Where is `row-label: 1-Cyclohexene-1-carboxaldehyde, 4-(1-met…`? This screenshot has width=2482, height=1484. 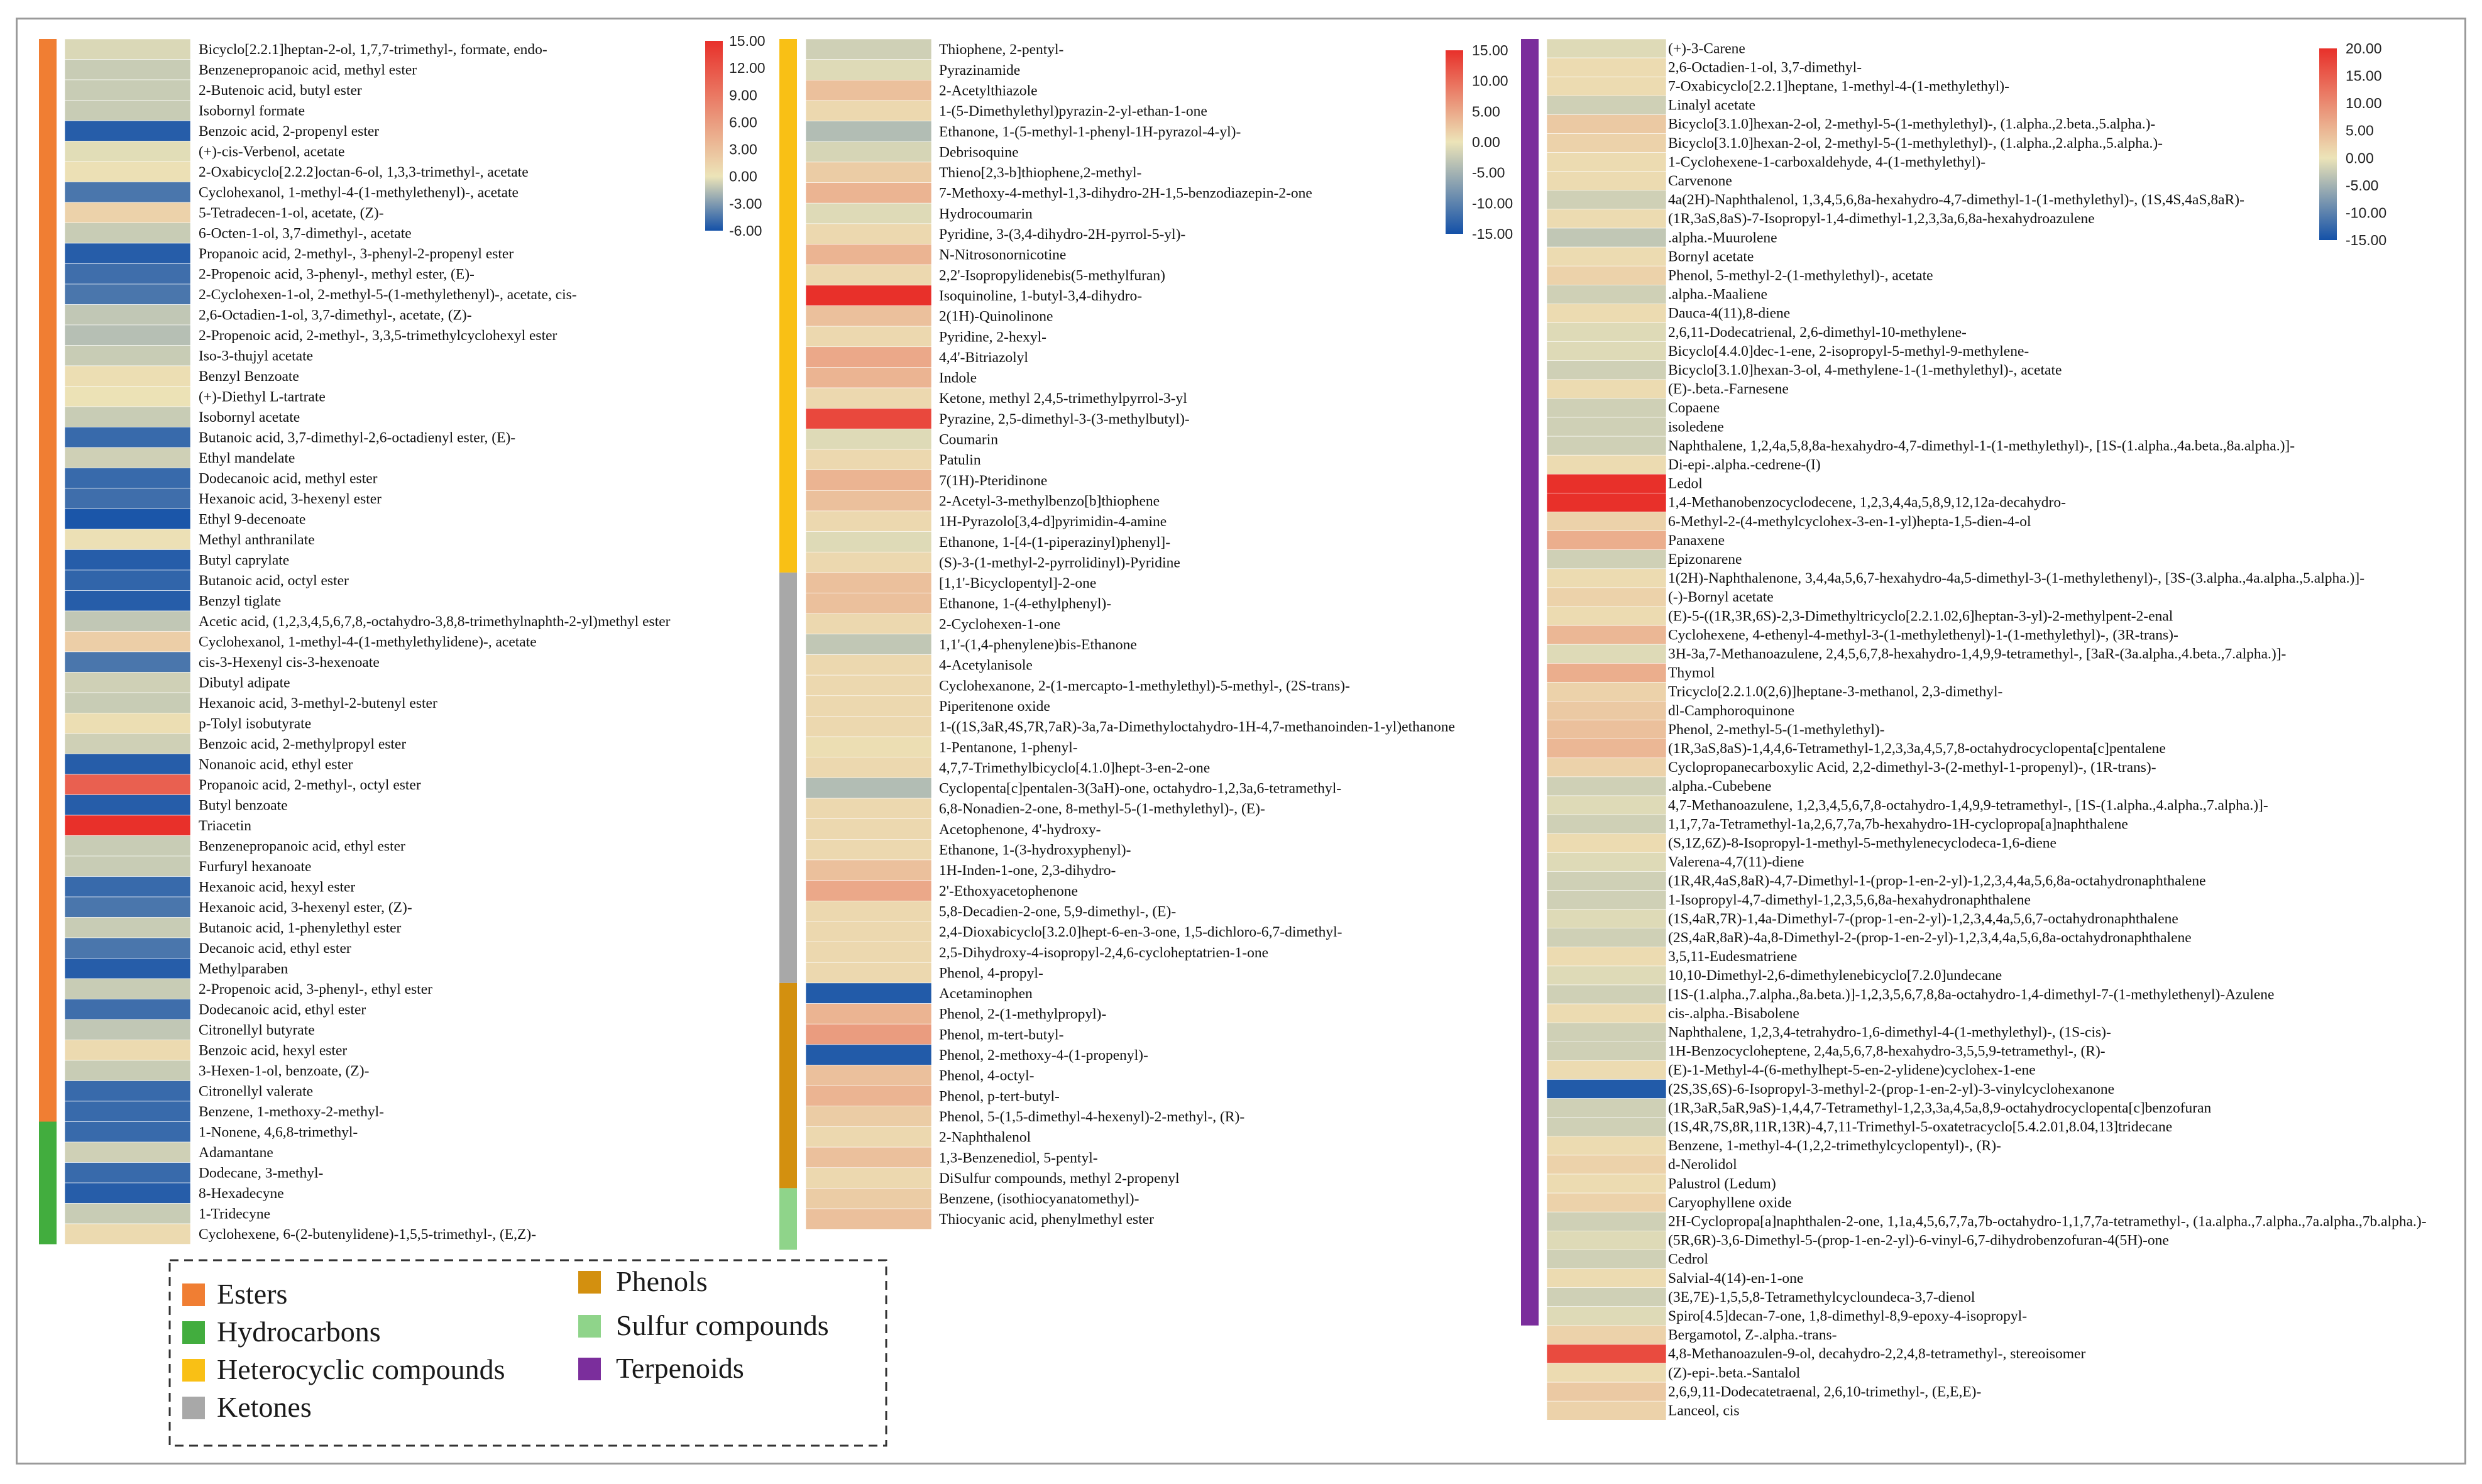 row-label: 1-Cyclohexene-1-carboxaldehyde, 4-(1-met… is located at coordinates (1826, 162).